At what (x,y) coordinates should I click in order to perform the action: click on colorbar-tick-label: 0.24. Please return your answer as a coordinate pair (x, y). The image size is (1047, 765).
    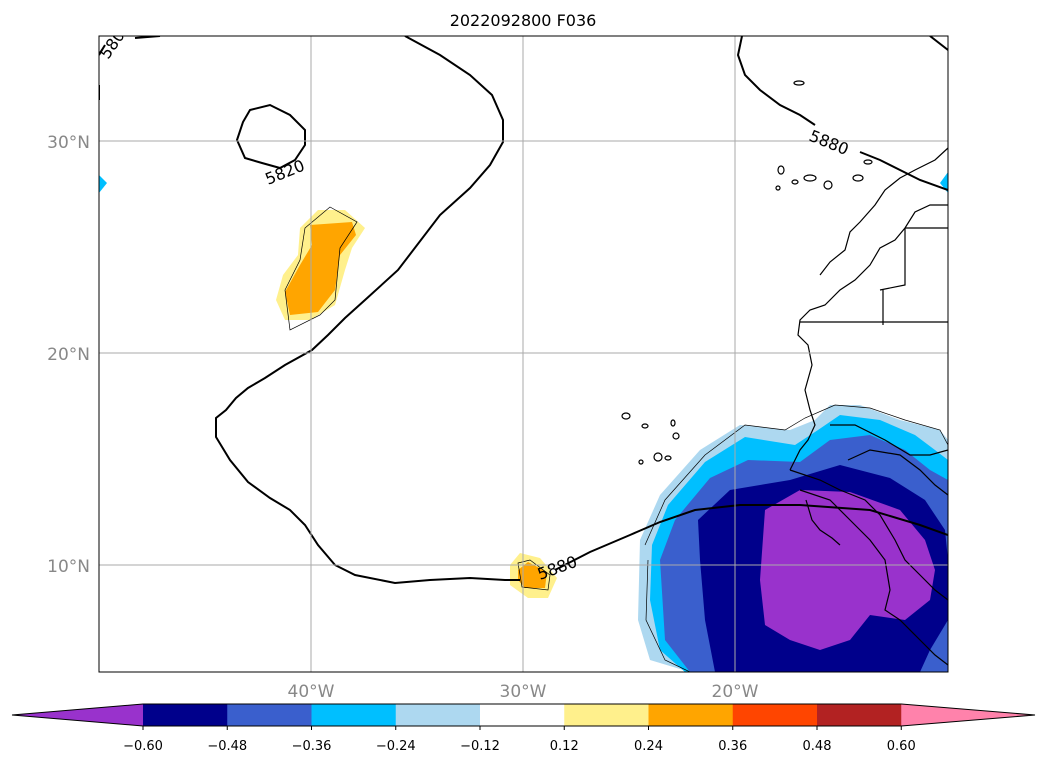
    Looking at the image, I should click on (648, 746).